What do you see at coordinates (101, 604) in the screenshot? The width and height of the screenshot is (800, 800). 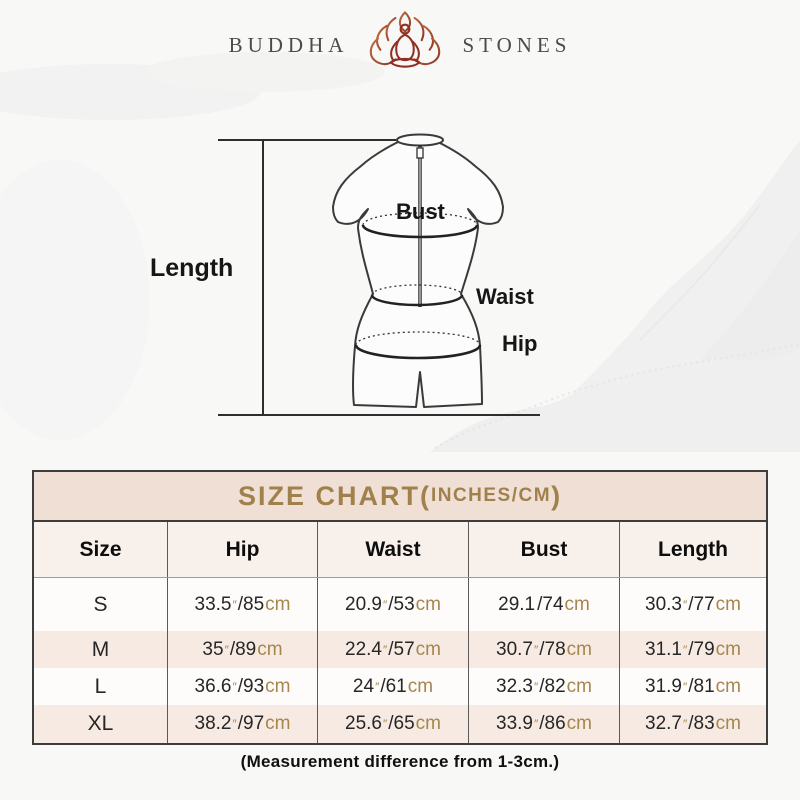 I see `size-value: S` at bounding box center [101, 604].